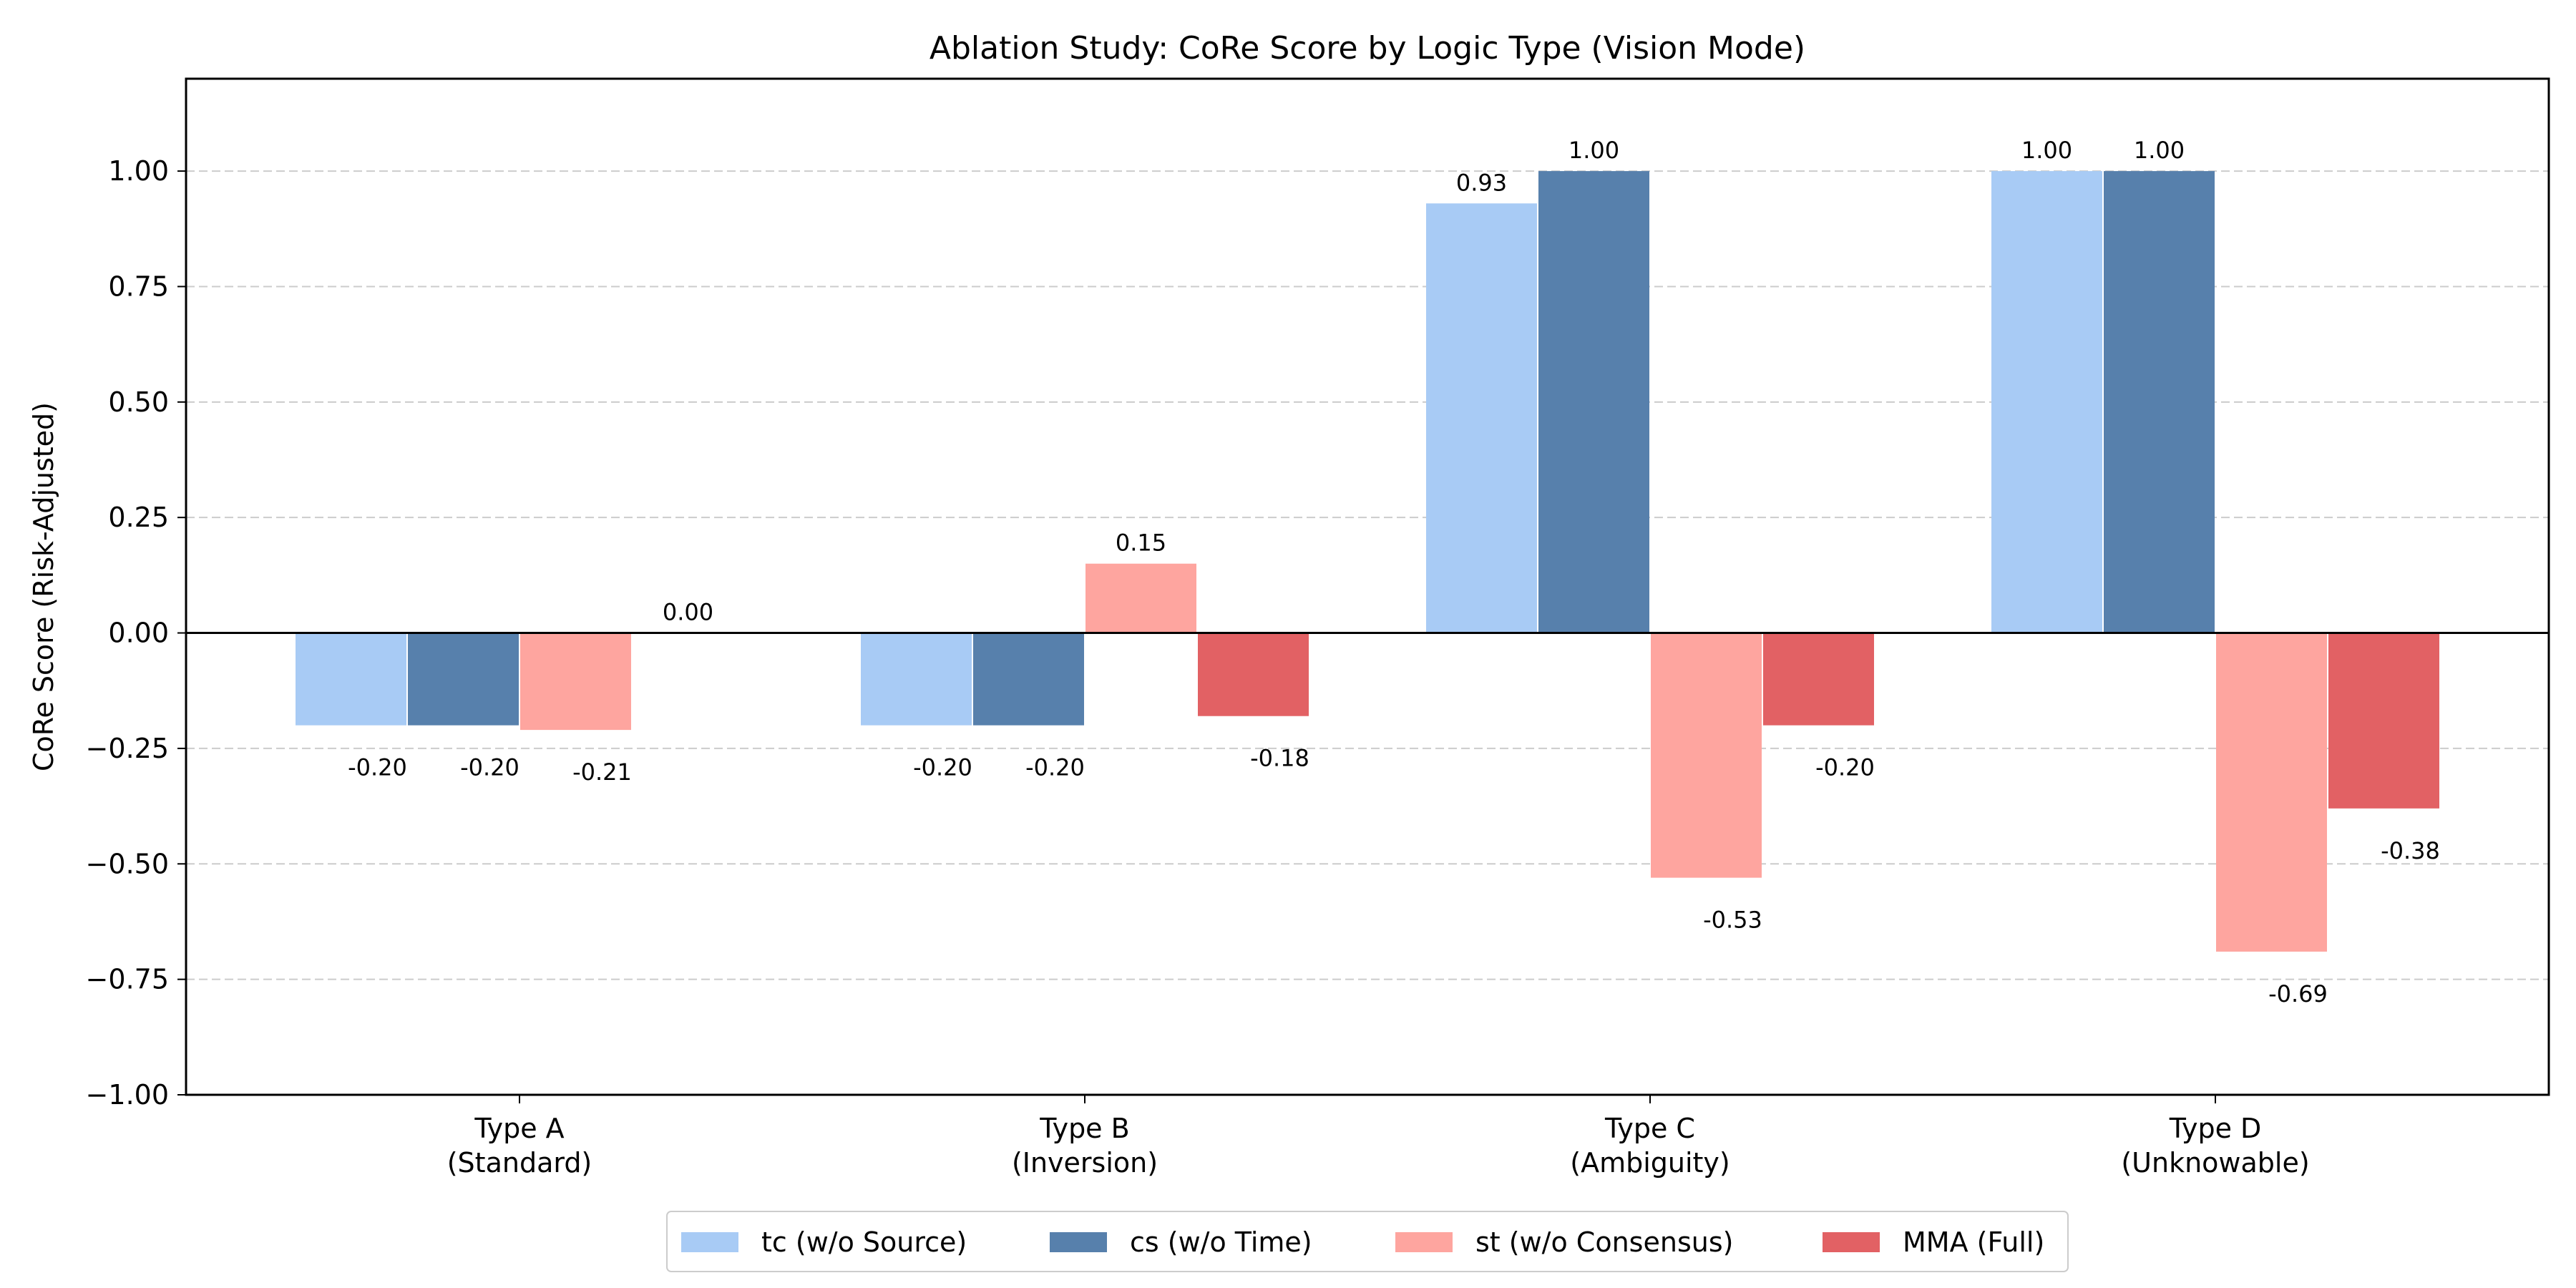 The image size is (2576, 1288). What do you see at coordinates (138, 517) in the screenshot?
I see `y-tick-label: 0.25` at bounding box center [138, 517].